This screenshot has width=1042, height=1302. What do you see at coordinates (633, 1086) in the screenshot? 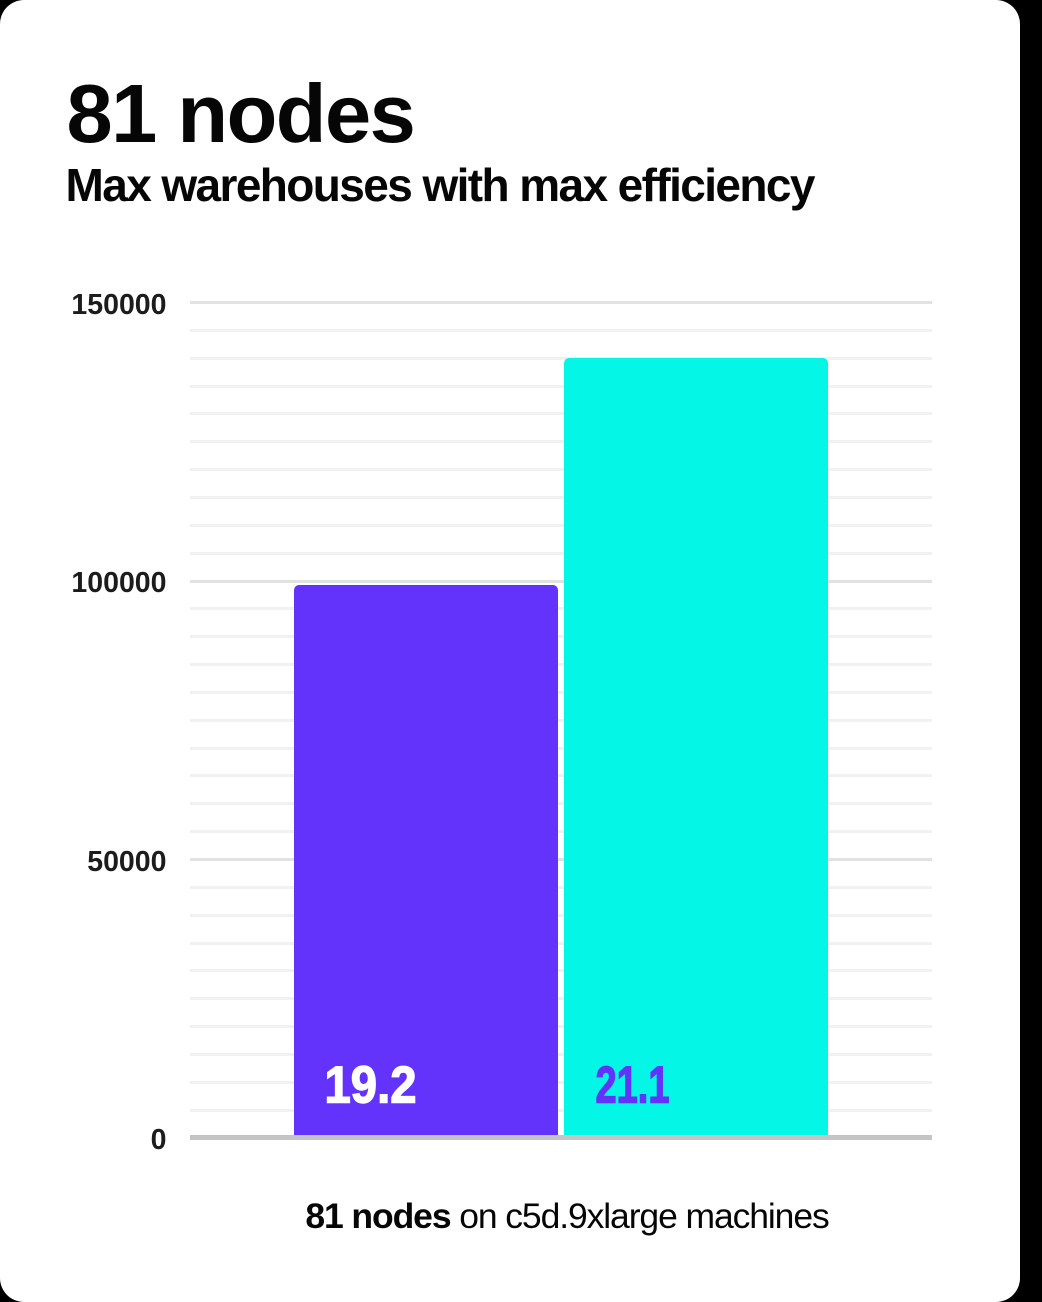
I see `svg-text: 21.1` at bounding box center [633, 1086].